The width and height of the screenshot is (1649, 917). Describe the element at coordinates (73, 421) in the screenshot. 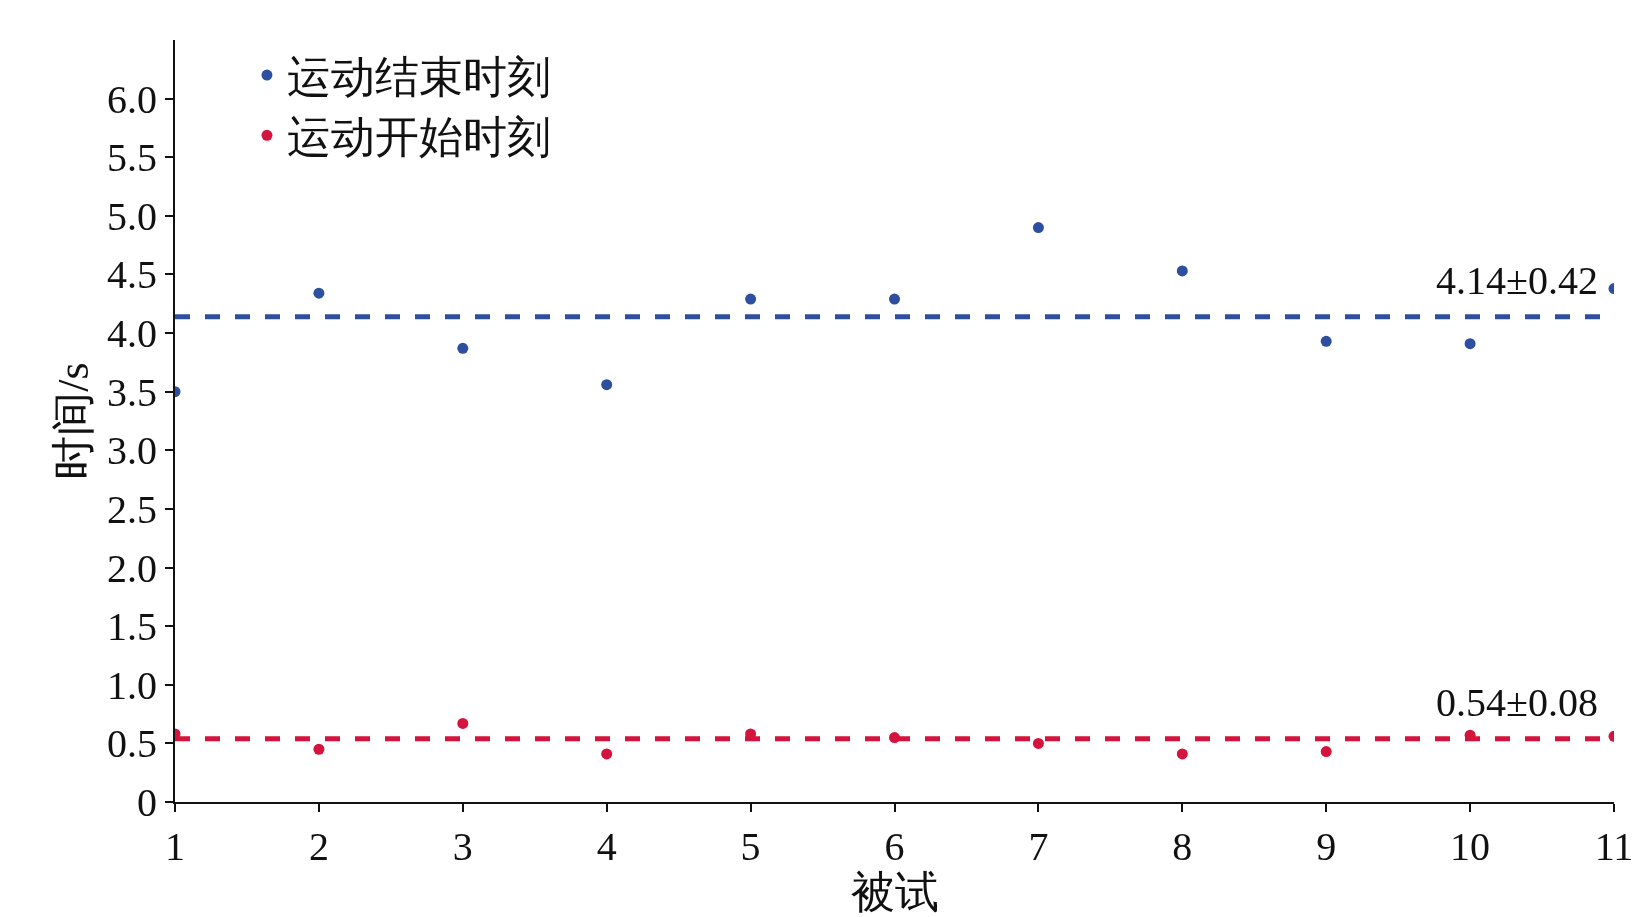

I see `y-axis-title: 时间/s` at that location.